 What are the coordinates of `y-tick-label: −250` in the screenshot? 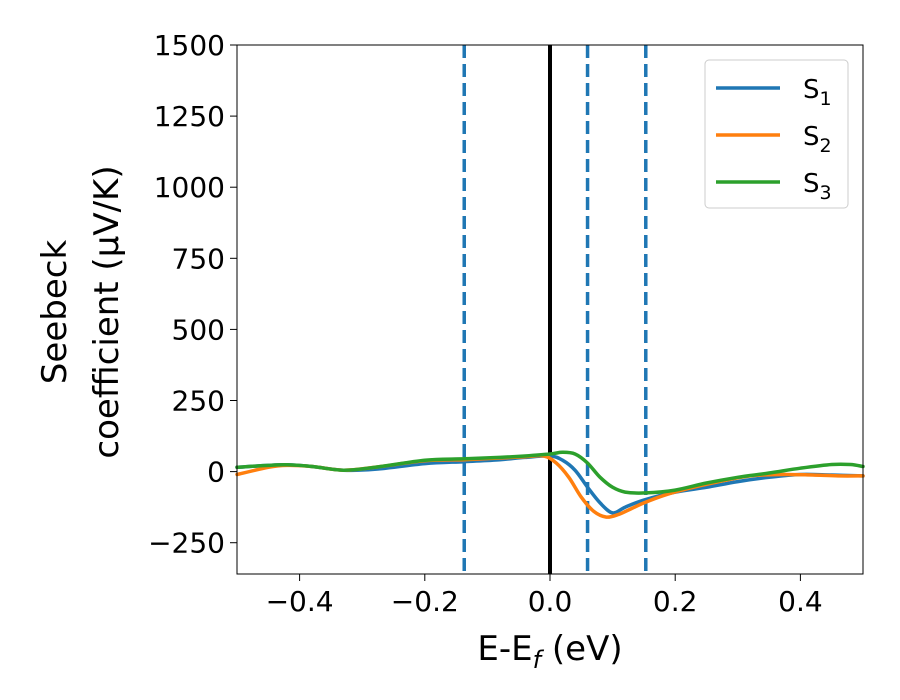 It's located at (186, 543).